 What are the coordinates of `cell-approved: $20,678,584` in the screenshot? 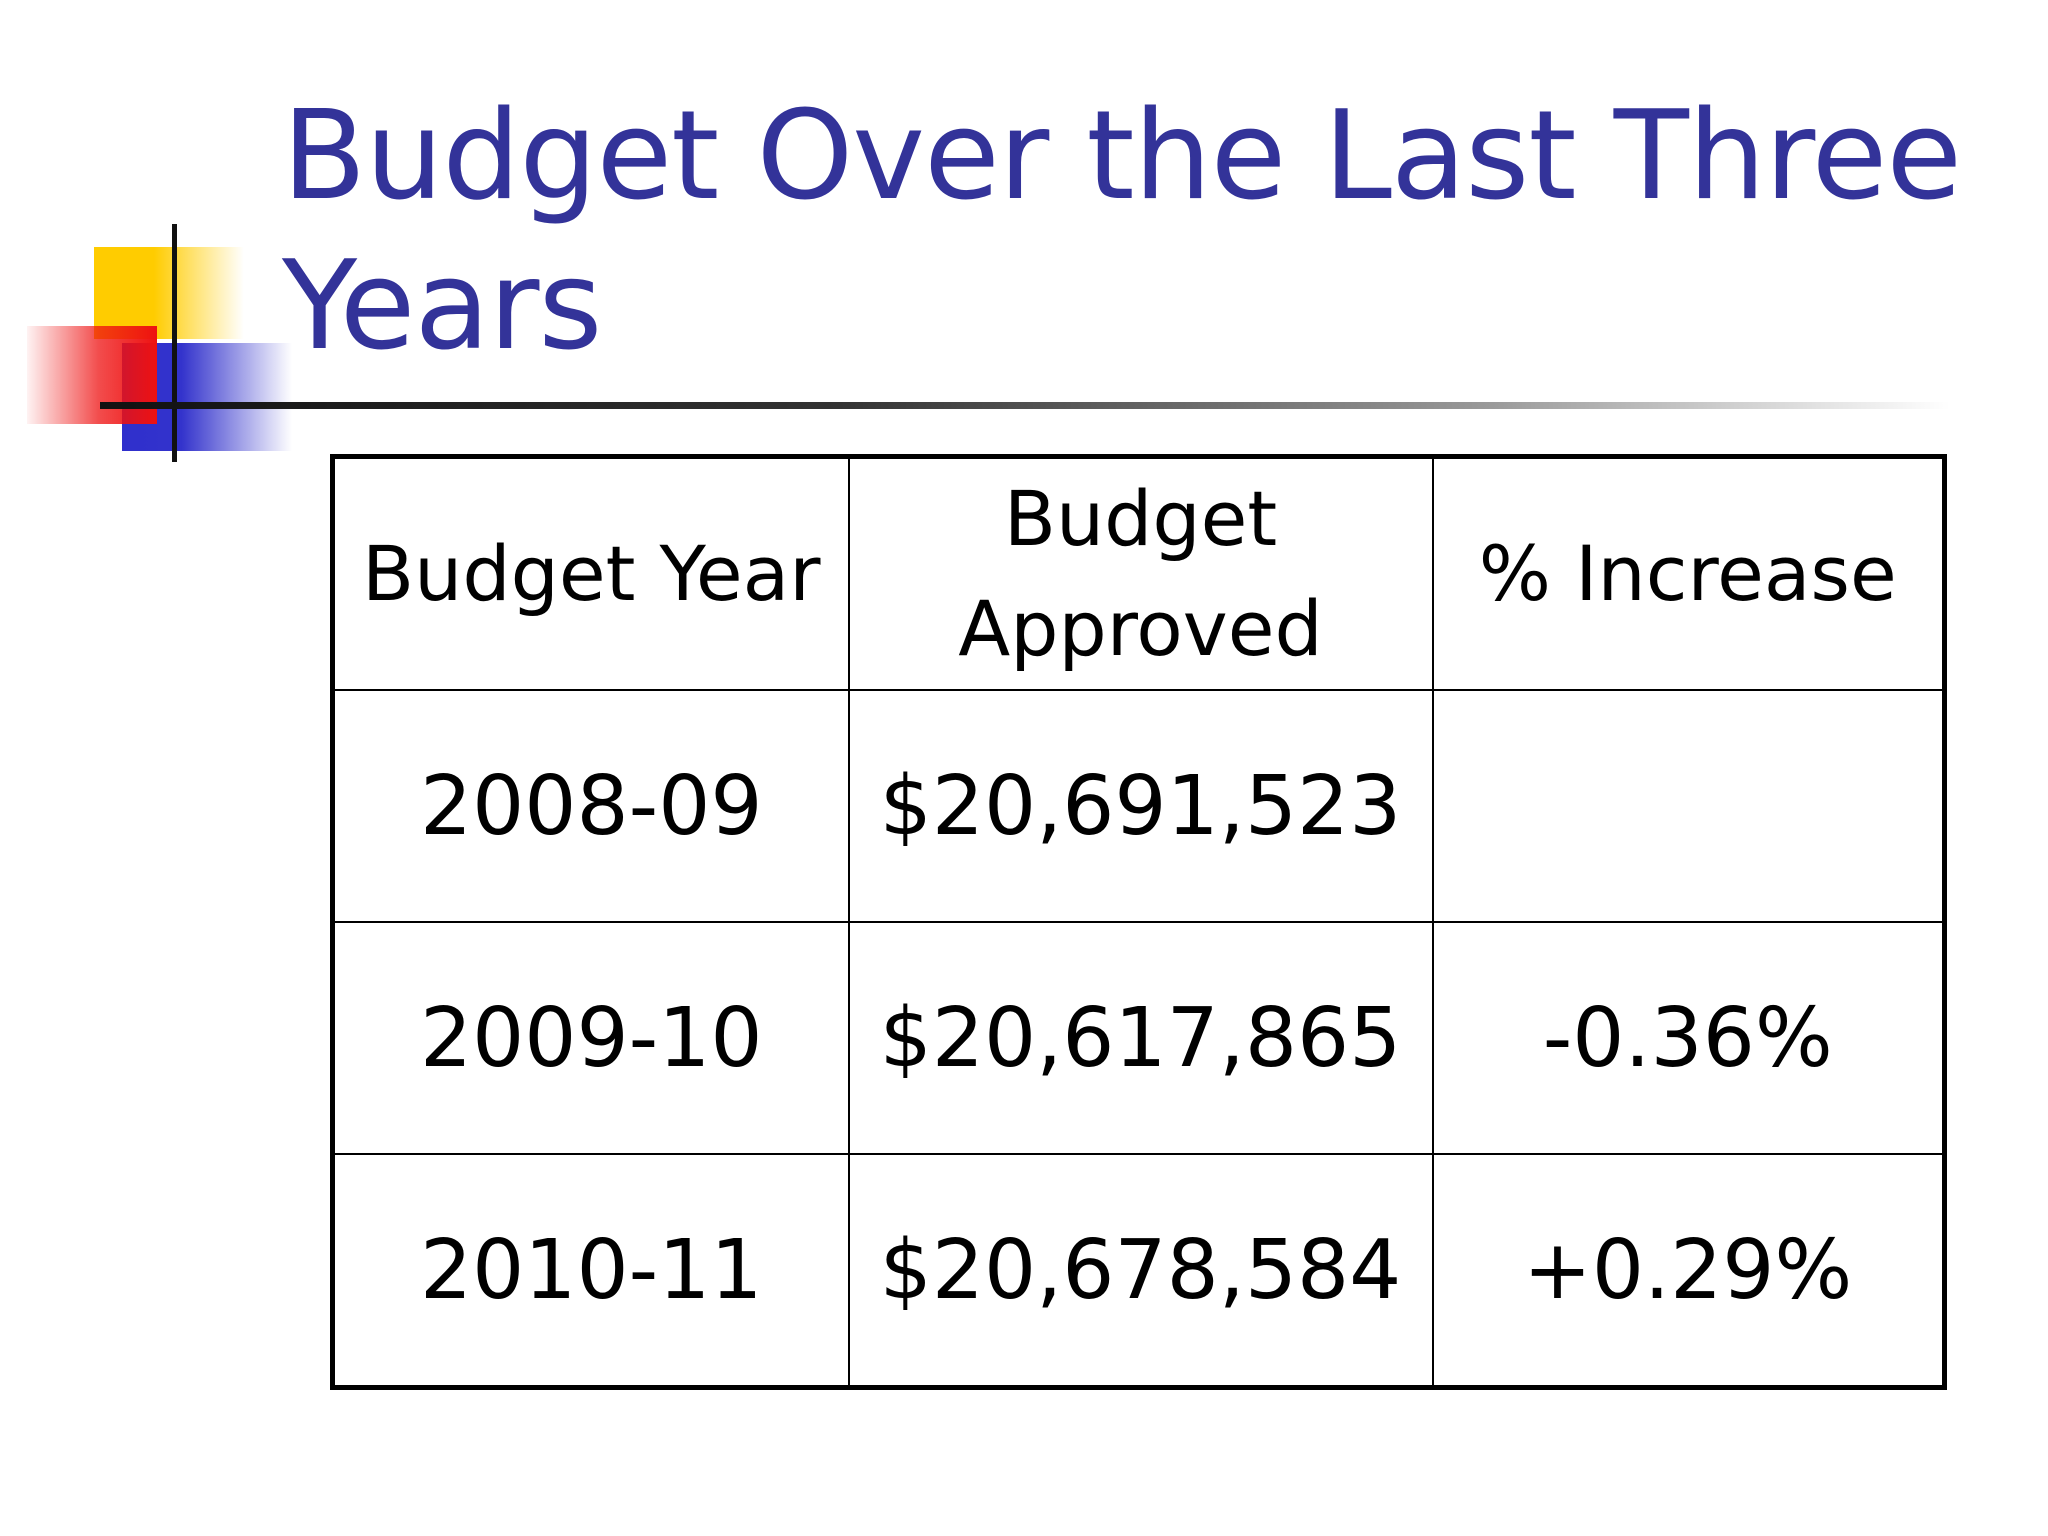 It's located at (1140, 1271).